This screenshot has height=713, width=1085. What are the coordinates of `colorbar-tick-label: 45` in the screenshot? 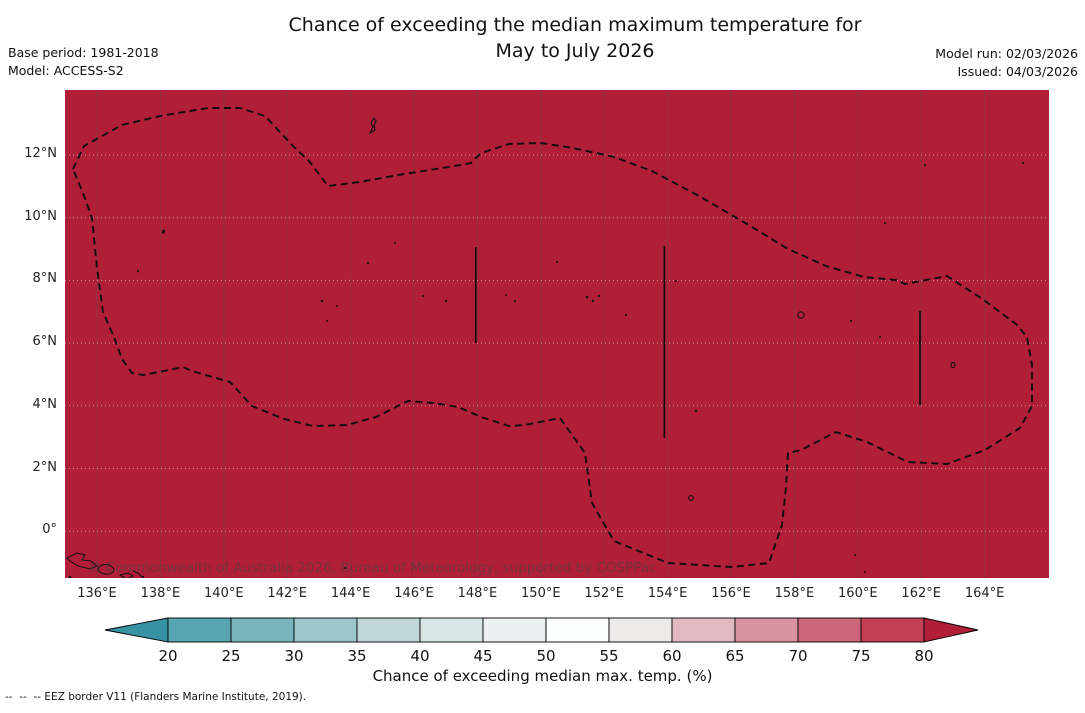 It's located at (482, 656).